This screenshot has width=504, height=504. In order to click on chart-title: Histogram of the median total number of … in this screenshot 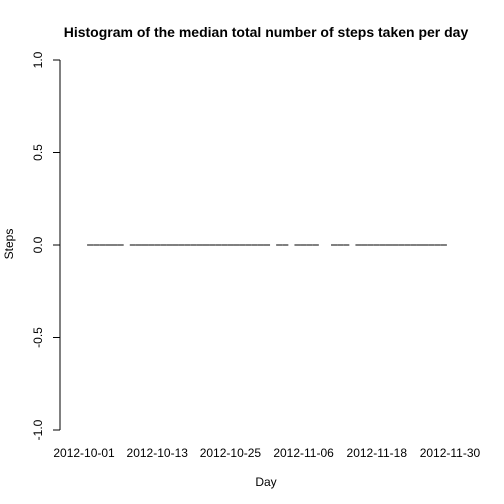, I will do `click(266, 32)`.